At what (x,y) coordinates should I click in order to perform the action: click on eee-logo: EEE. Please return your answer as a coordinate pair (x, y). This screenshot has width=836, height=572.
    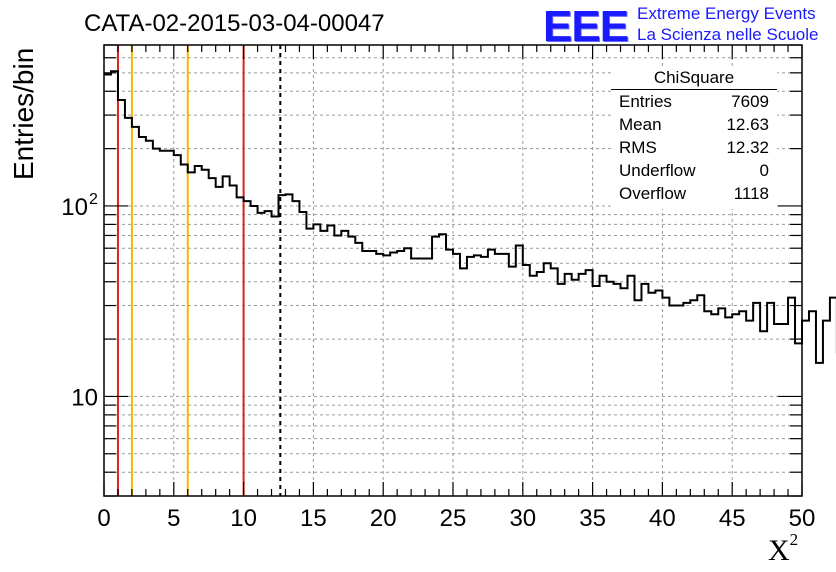
    Looking at the image, I should click on (586, 26).